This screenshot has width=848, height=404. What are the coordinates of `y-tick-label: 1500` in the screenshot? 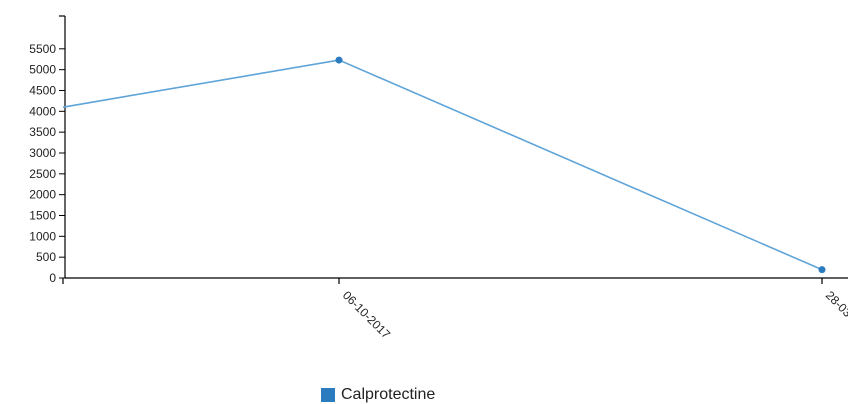 It's located at (42, 215).